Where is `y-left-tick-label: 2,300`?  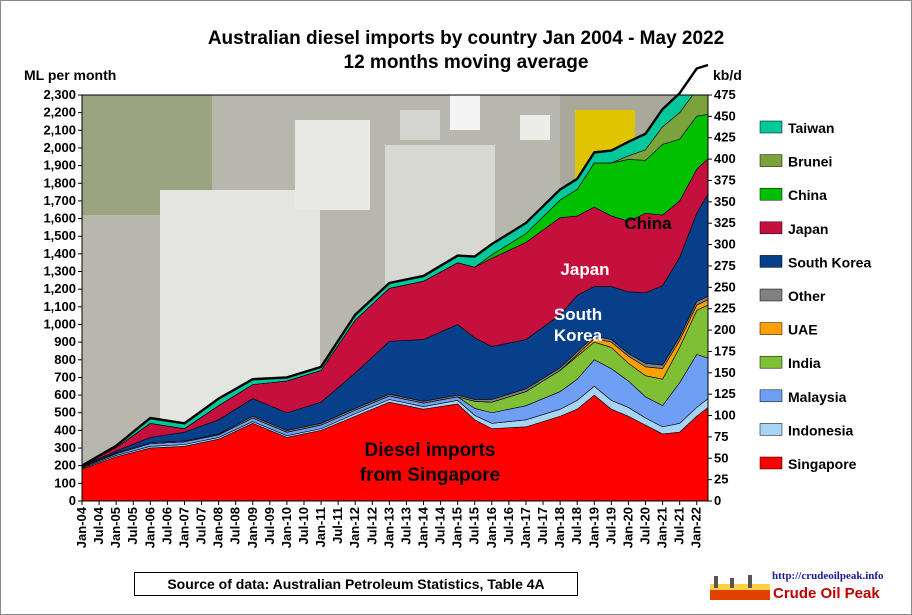 y-left-tick-label: 2,300 is located at coordinates (59, 94).